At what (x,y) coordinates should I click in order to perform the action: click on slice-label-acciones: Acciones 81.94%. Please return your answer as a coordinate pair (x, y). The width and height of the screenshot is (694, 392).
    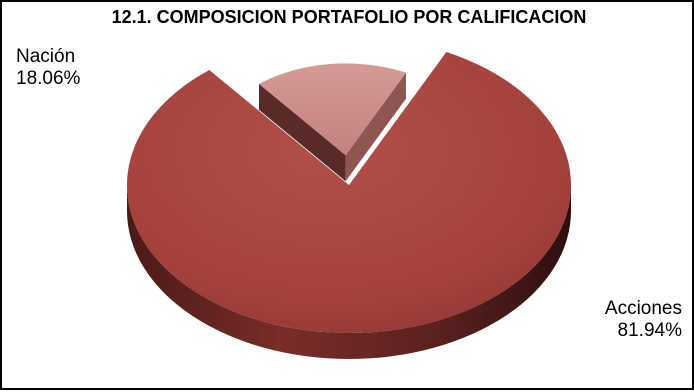
    Looking at the image, I should click on (643, 320).